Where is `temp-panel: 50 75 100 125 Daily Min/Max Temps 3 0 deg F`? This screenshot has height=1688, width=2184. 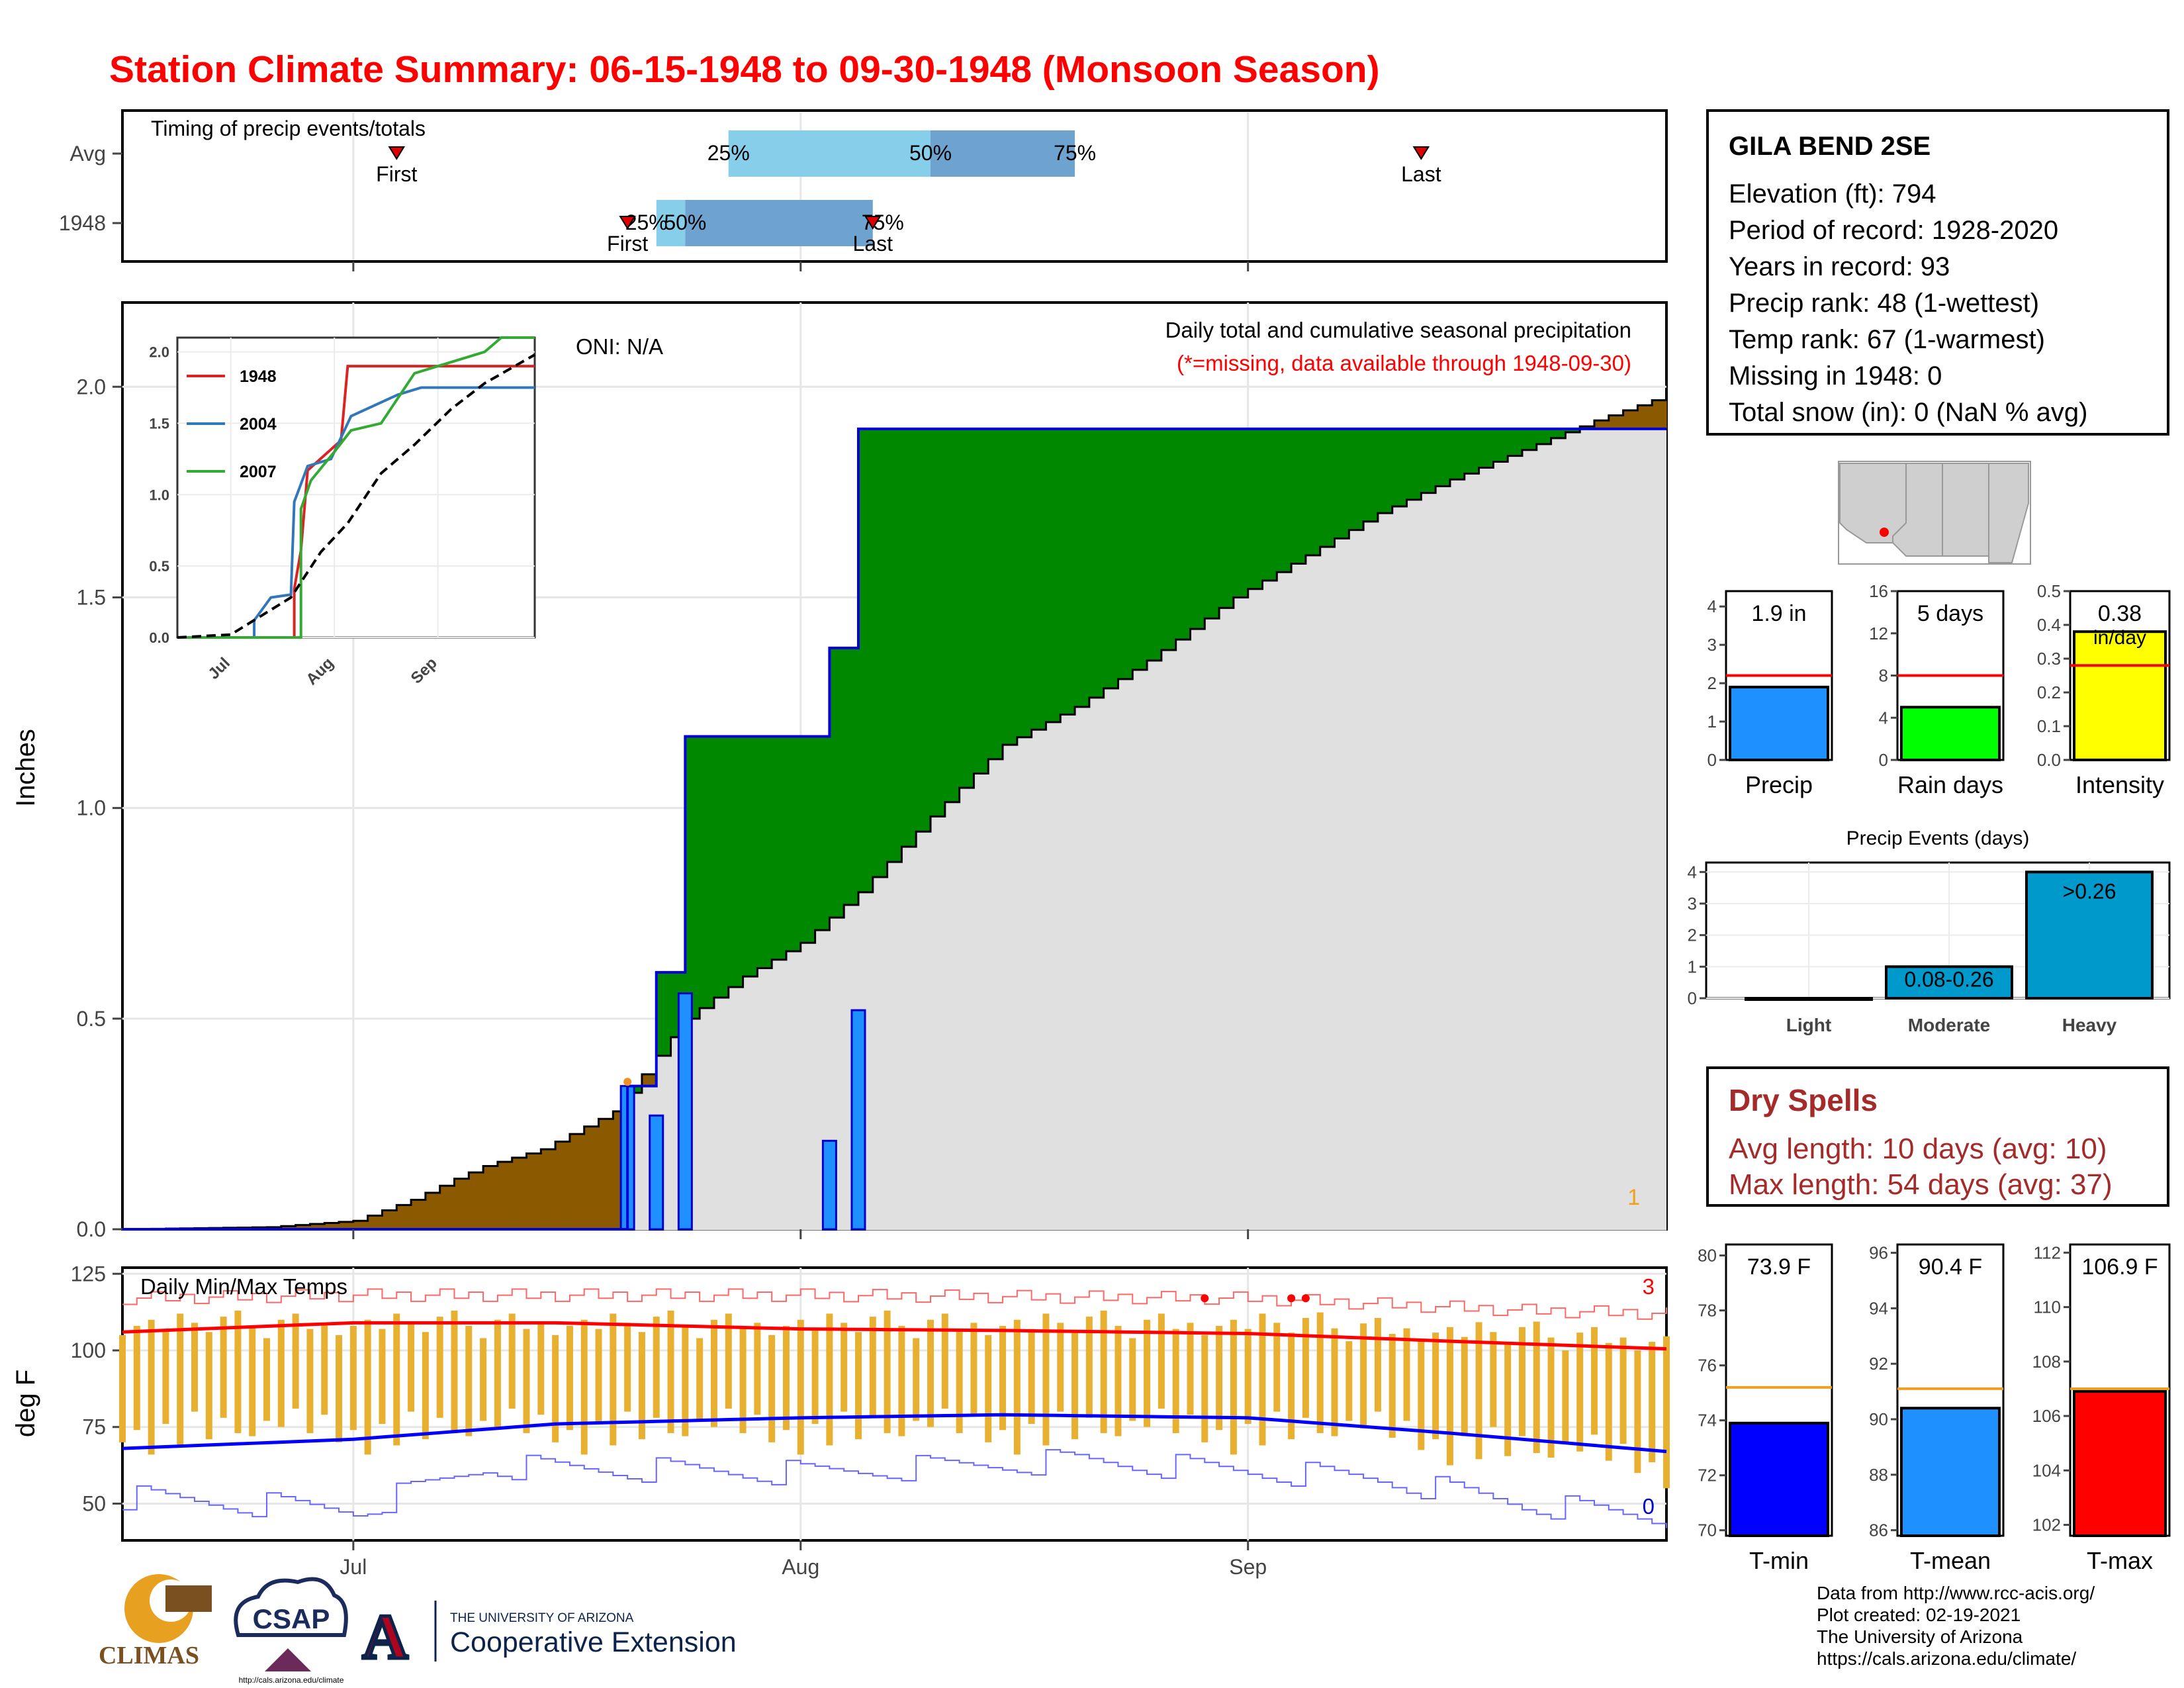
temp-panel: 50 75 100 125 Daily Min/Max Temps 3 0 deg F is located at coordinates (840, 1402).